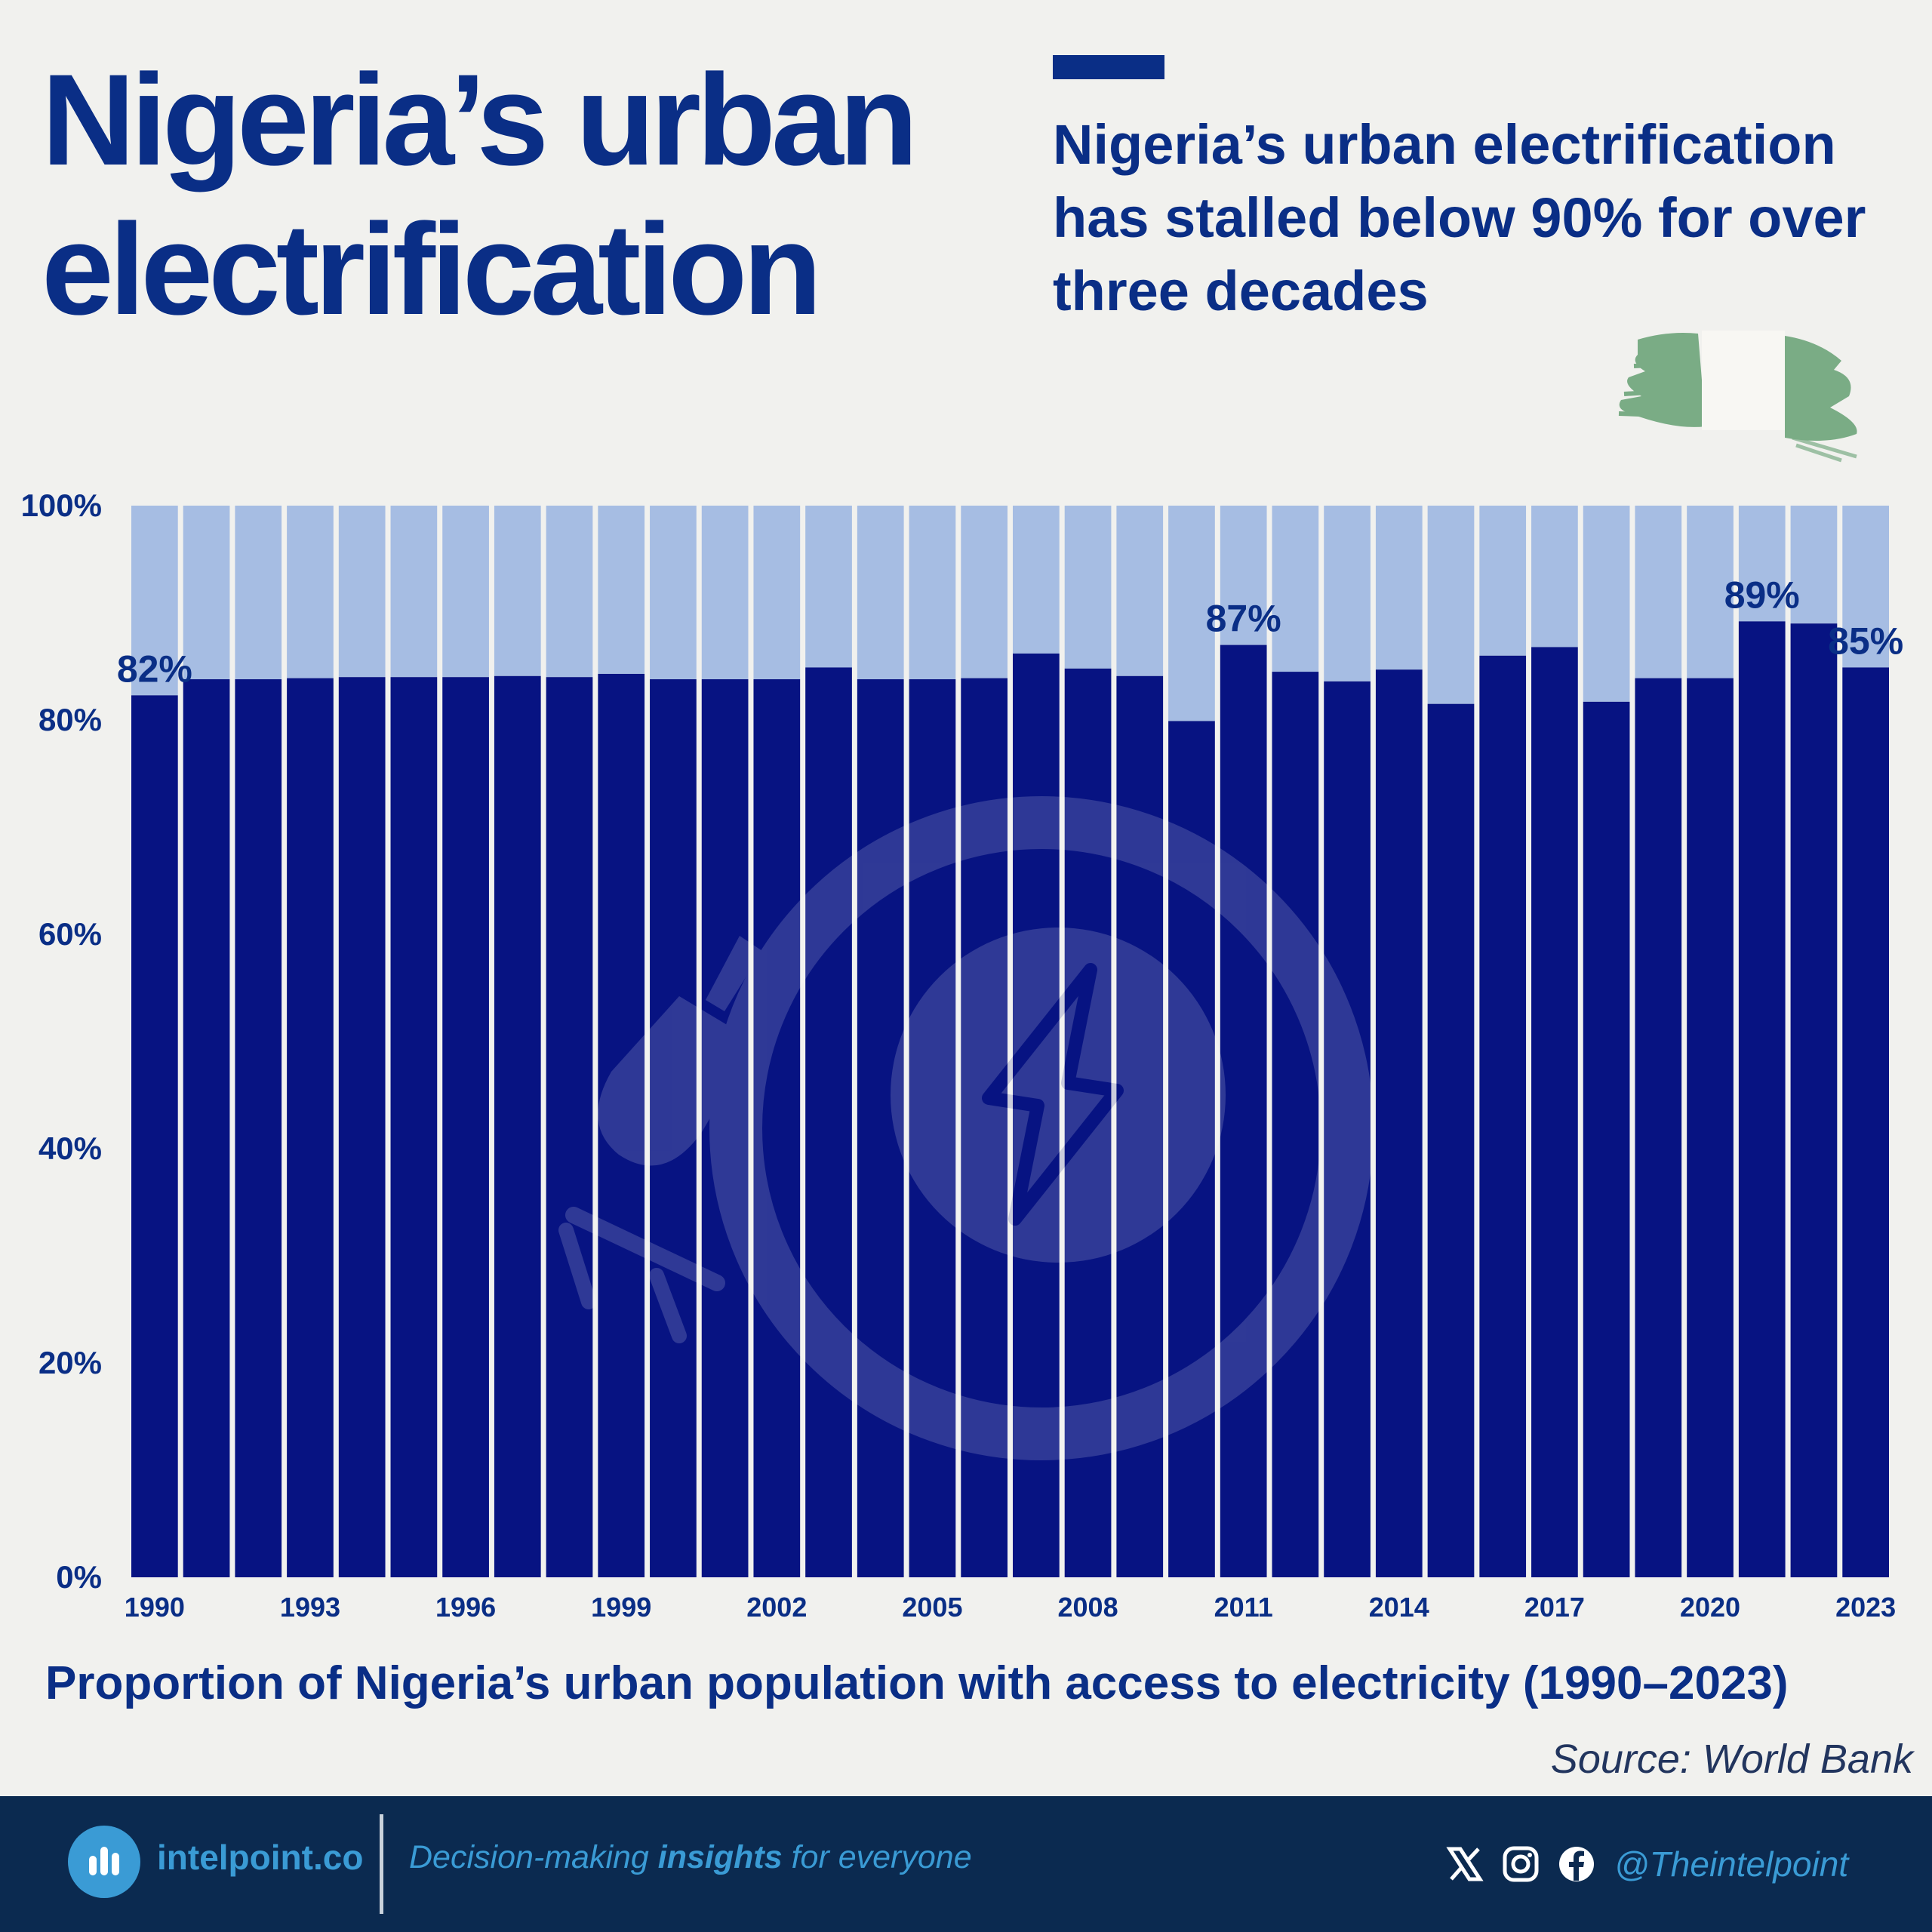 The image size is (1932, 1932). Describe the element at coordinates (1503, 1116) in the screenshot. I see `bar-2016` at that location.